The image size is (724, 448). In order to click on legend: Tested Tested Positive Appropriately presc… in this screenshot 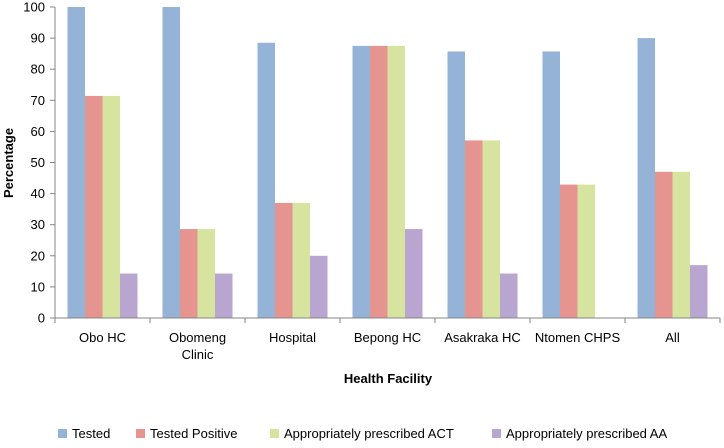, I will do `click(362, 433)`.